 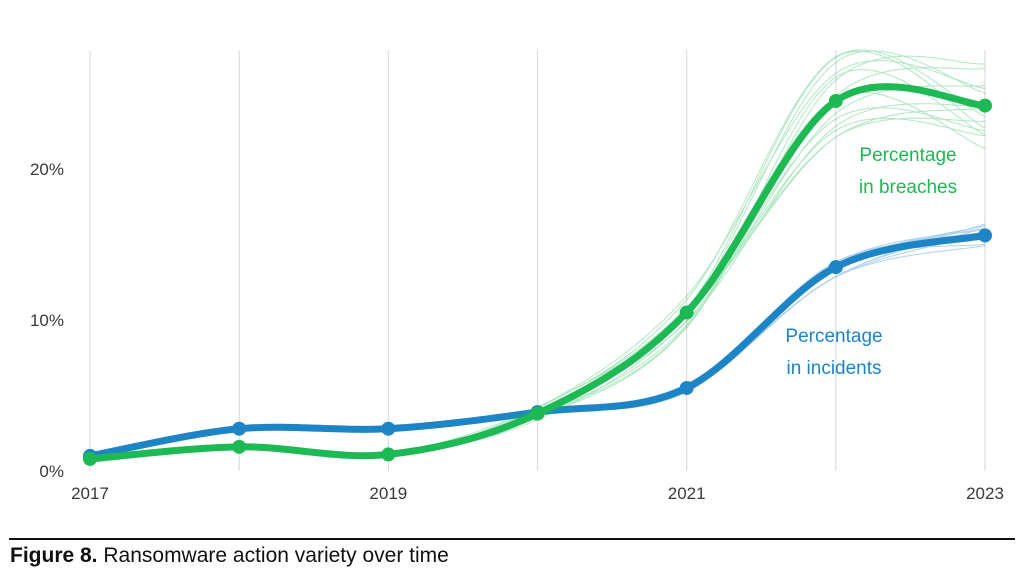 I want to click on figure-caption-text: Ransomware action variety over time, so click(x=273, y=555).